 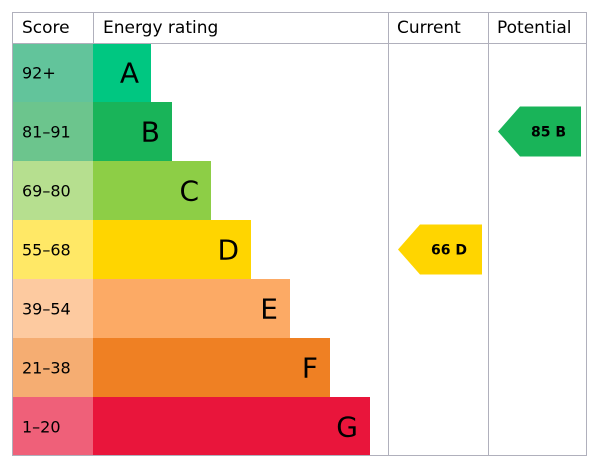 What do you see at coordinates (46, 132) in the screenshot?
I see `score-label-b: 81–91` at bounding box center [46, 132].